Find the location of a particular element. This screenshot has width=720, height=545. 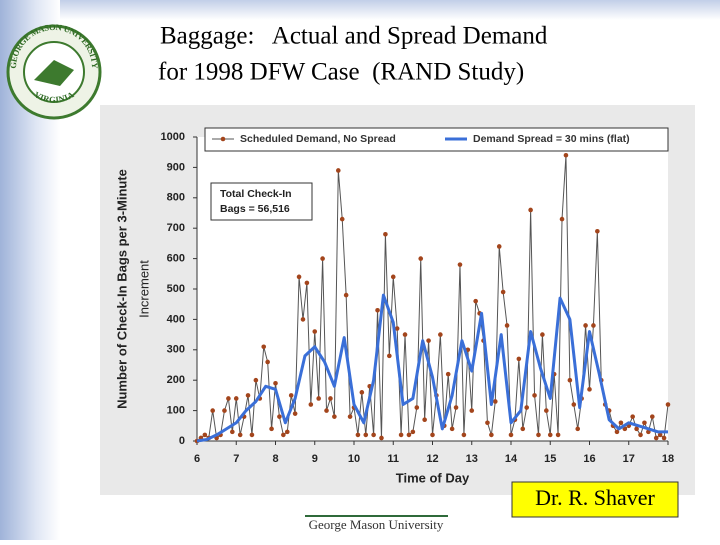

y-tick-label: 0 is located at coordinates (182, 441).